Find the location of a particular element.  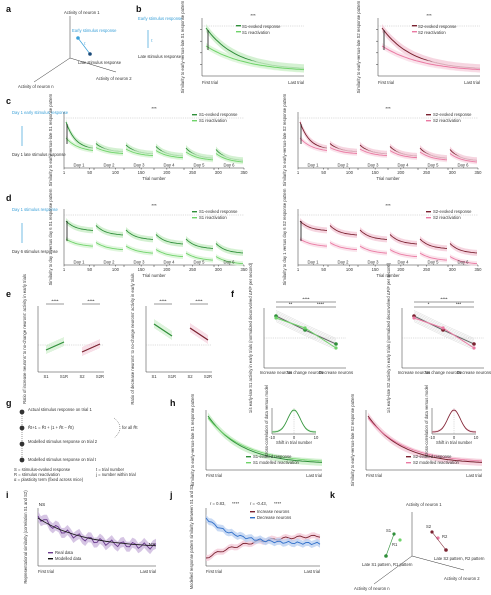

line-reactivation-day4 is located at coordinates (403, 253).